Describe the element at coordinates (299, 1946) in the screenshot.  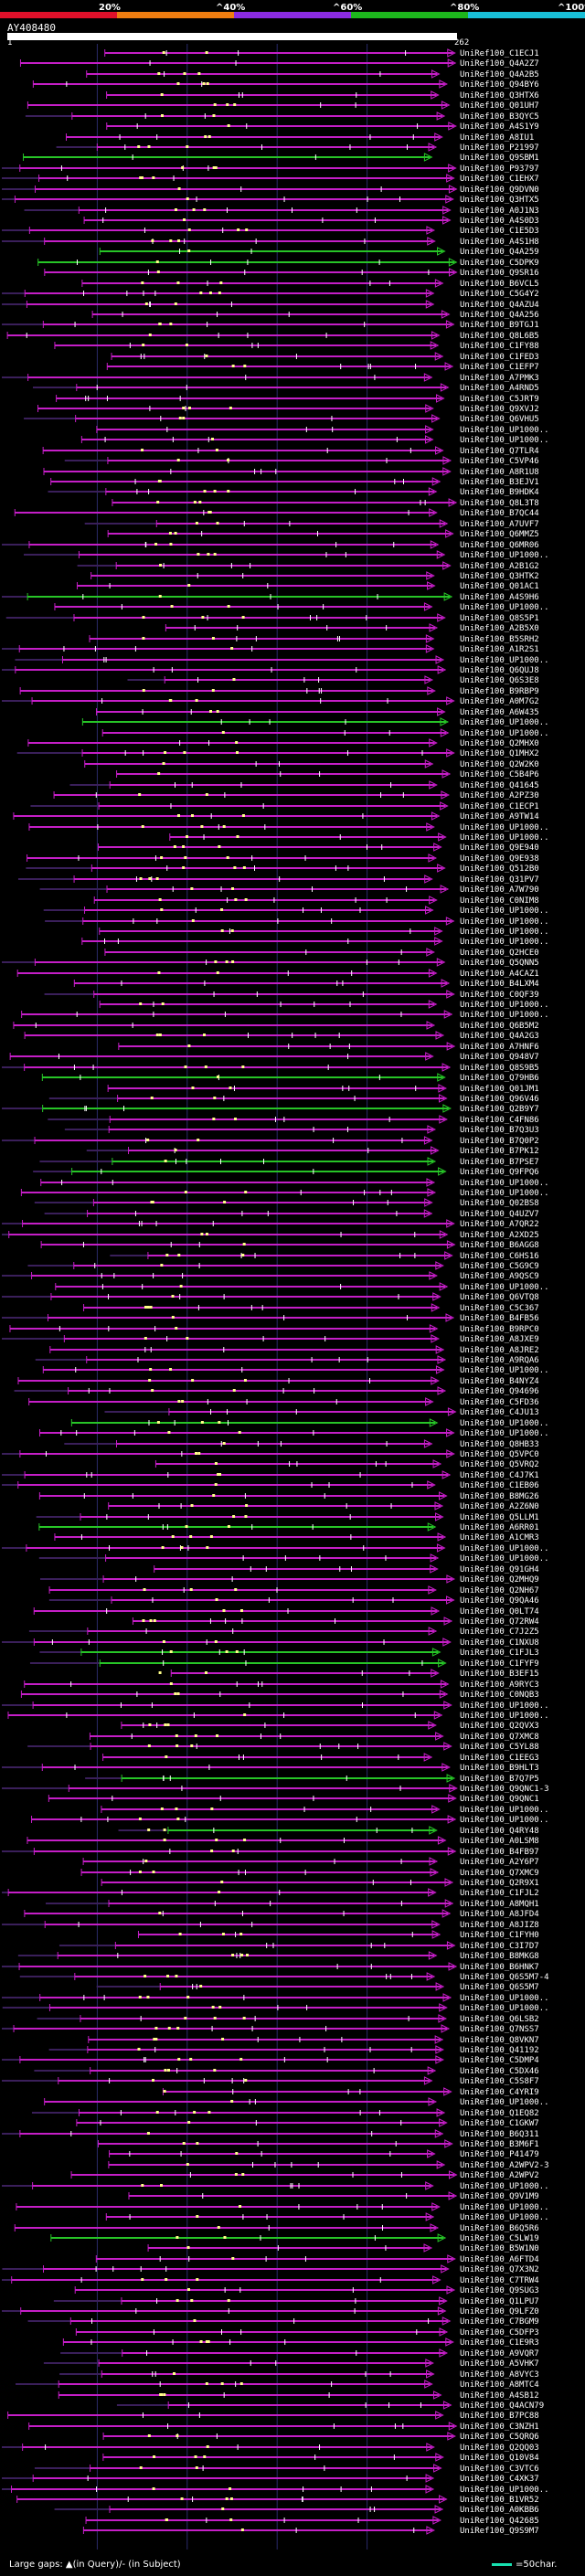
I see `hit-row: UniRef100_C3I7D7` at that location.